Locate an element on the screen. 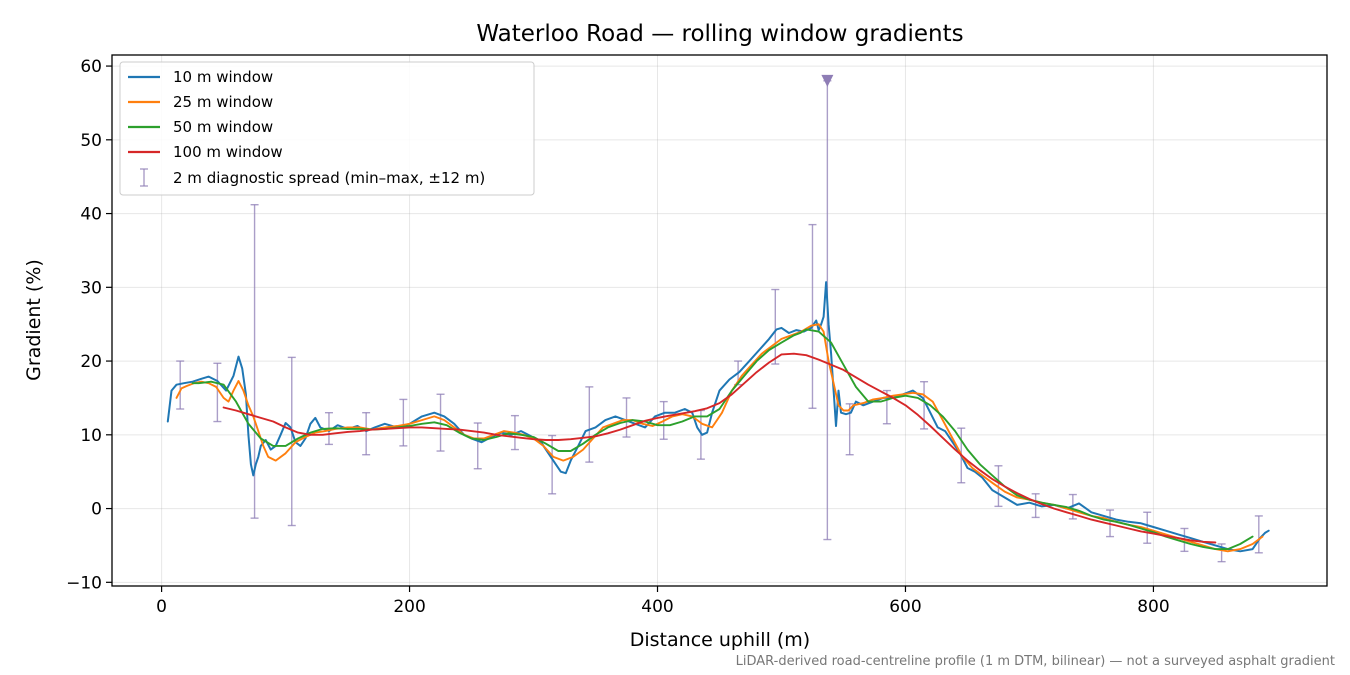 This screenshot has width=1350, height=675. y-tick-label: 0 is located at coordinates (96, 510).